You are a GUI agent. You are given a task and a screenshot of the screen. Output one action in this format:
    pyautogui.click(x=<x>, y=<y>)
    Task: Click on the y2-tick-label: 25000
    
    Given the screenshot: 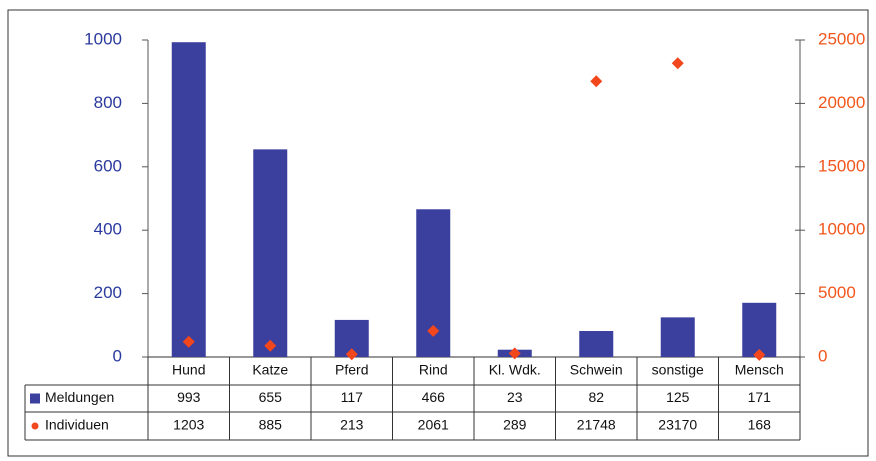 What is the action you would take?
    pyautogui.click(x=841, y=38)
    